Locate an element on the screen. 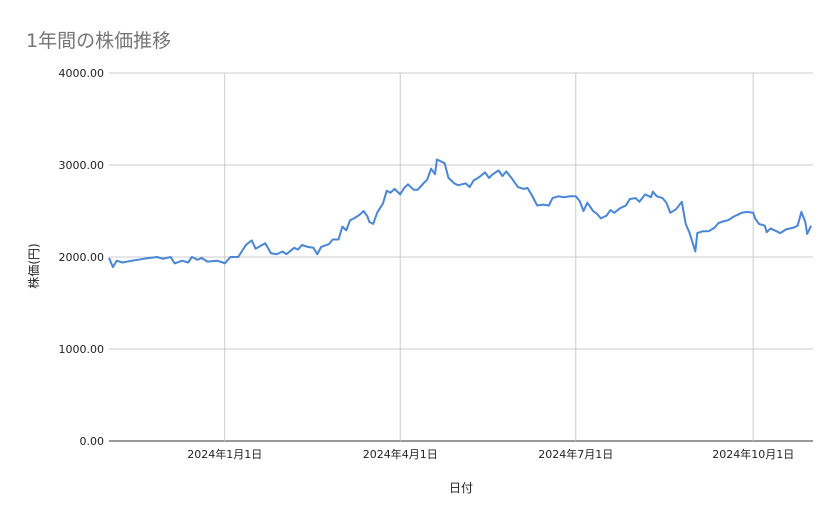  y-tick-label: 0.00 is located at coordinates (92, 441).